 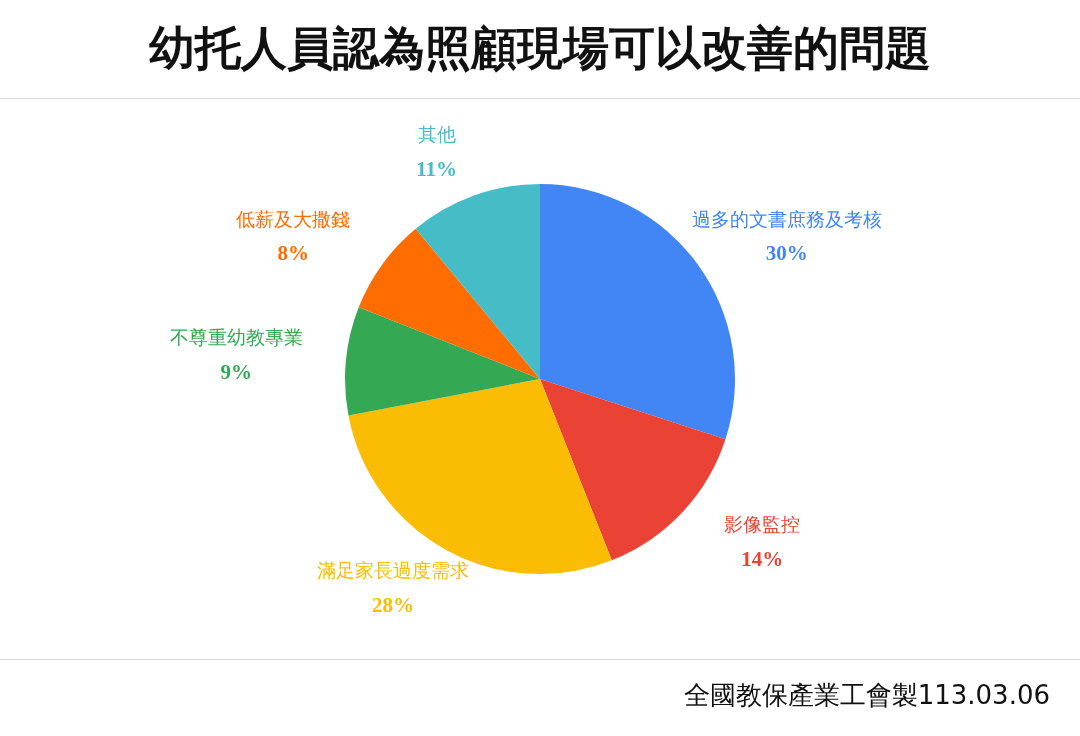 I want to click on slice-label: 其他, so click(x=436, y=134).